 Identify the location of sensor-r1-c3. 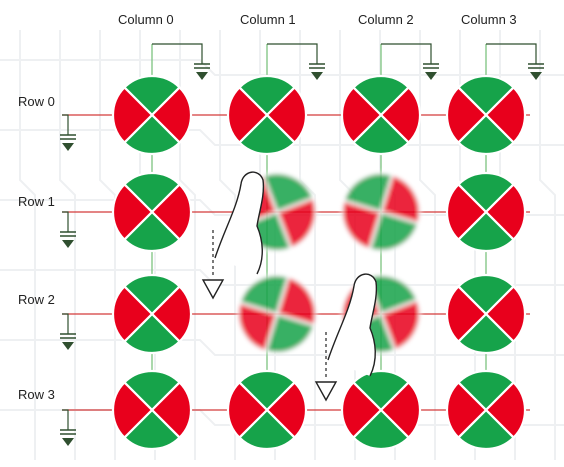
(486, 212).